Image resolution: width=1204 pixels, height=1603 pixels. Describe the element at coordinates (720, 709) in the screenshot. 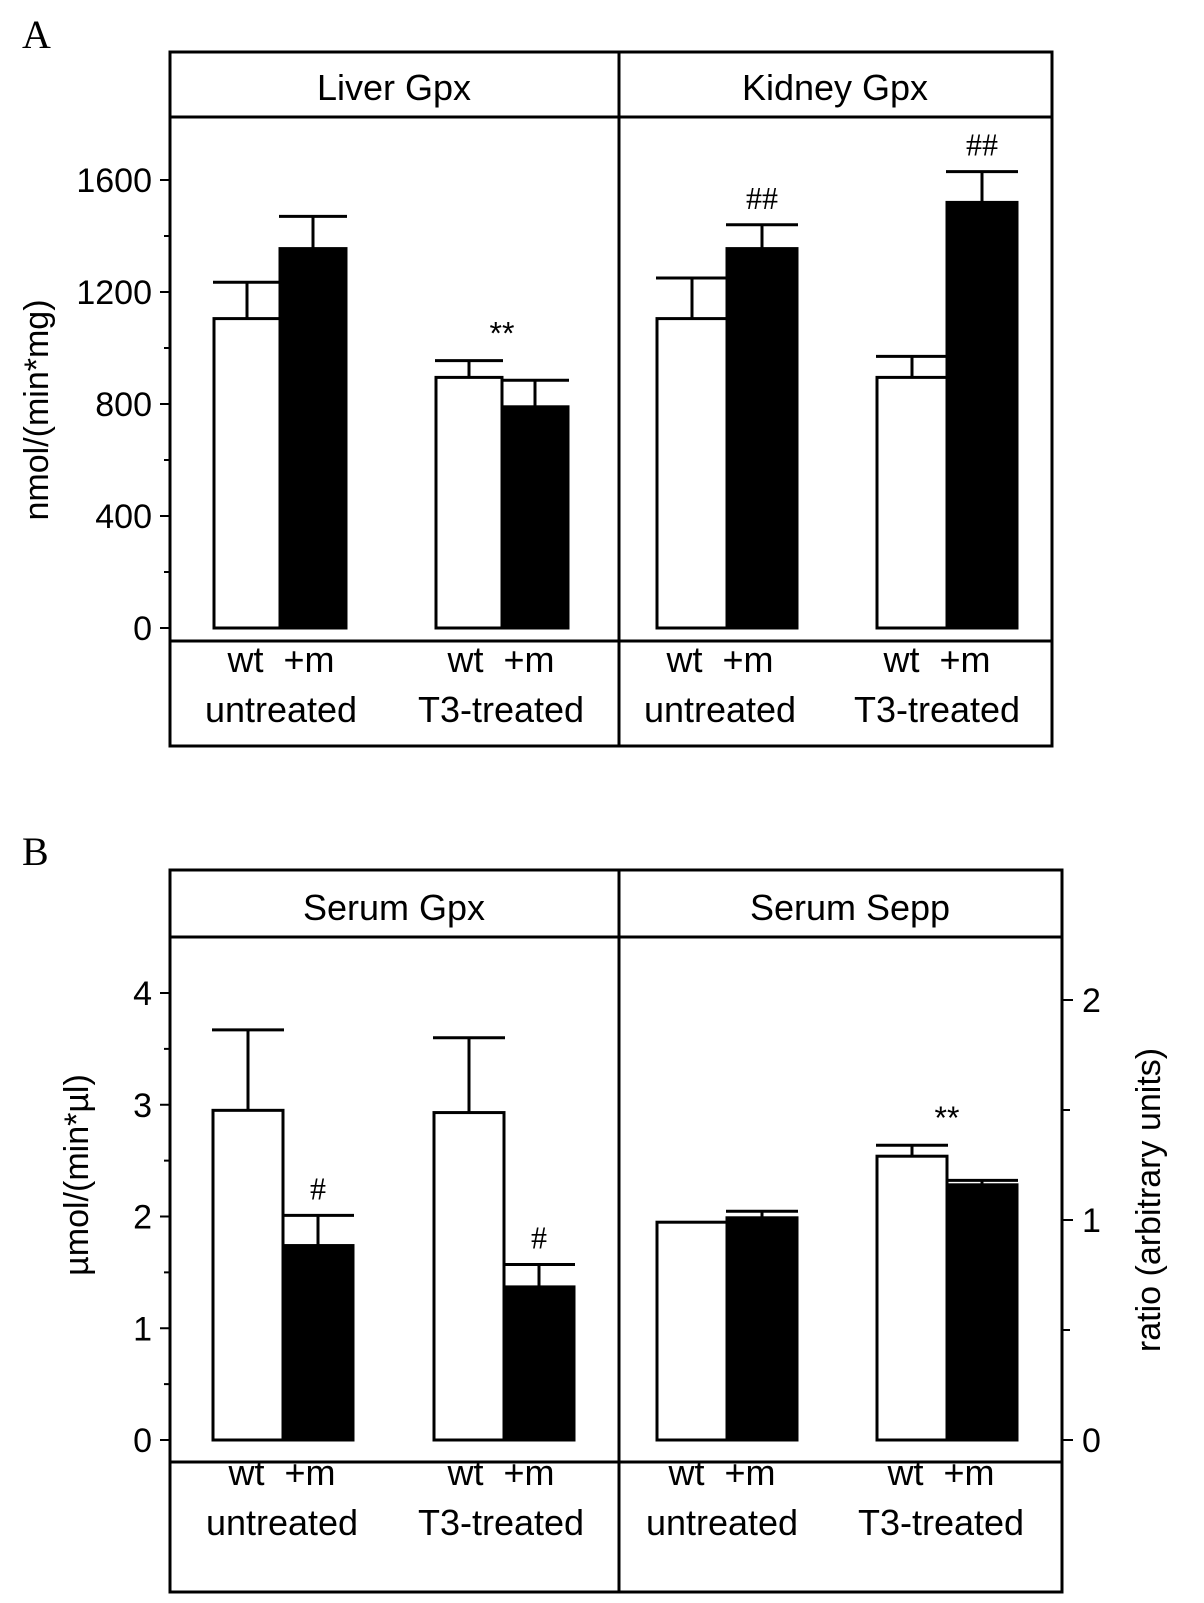

I see `group-label-kidney-untreated: untreated` at that location.